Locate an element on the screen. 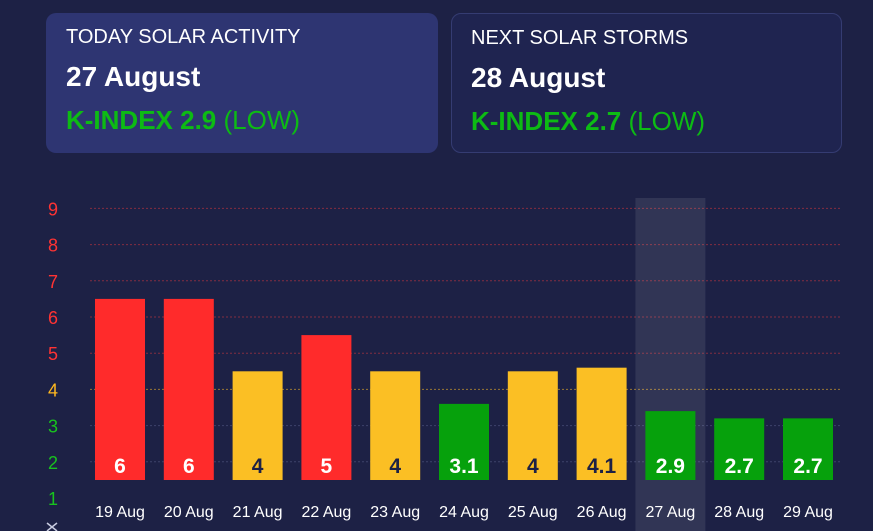 The image size is (873, 531). x-tick-label: 23 Aug is located at coordinates (395, 512).